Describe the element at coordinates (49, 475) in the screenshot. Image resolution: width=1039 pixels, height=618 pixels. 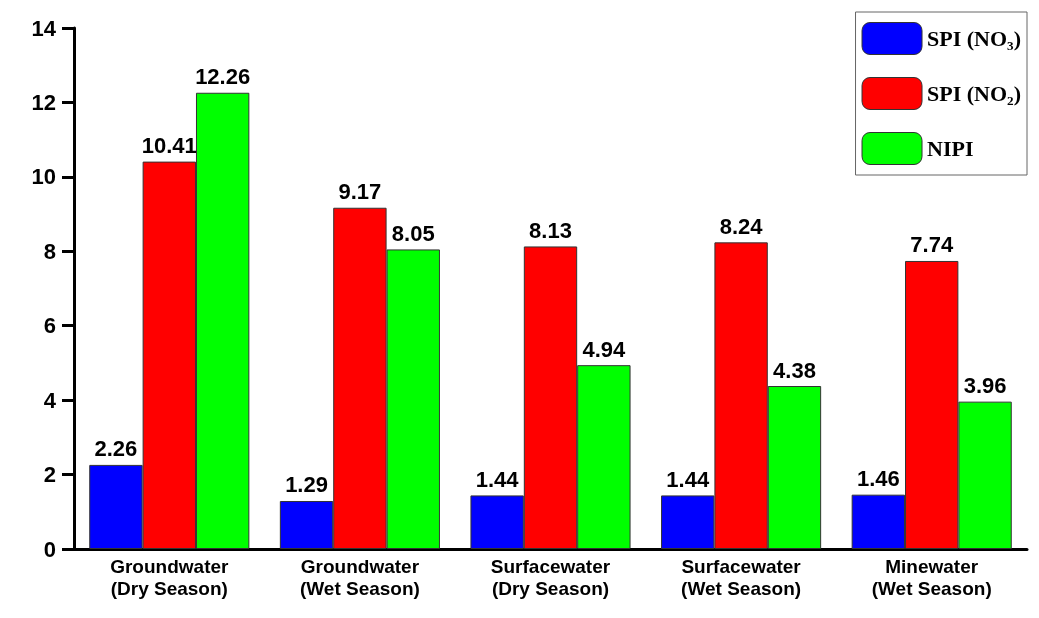
I see `y-tick-label: 2` at that location.